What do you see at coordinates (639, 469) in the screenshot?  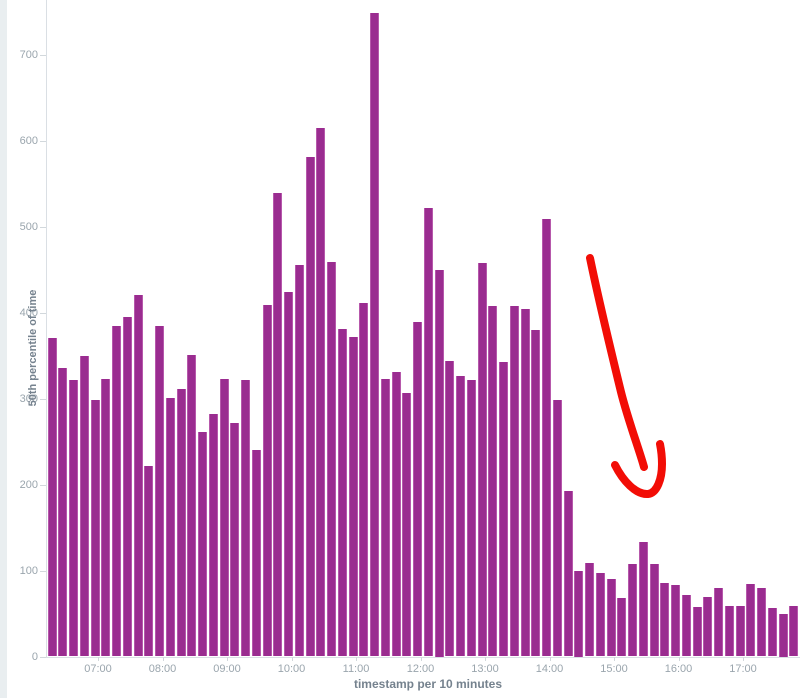 I see `arrow-head-hook` at bounding box center [639, 469].